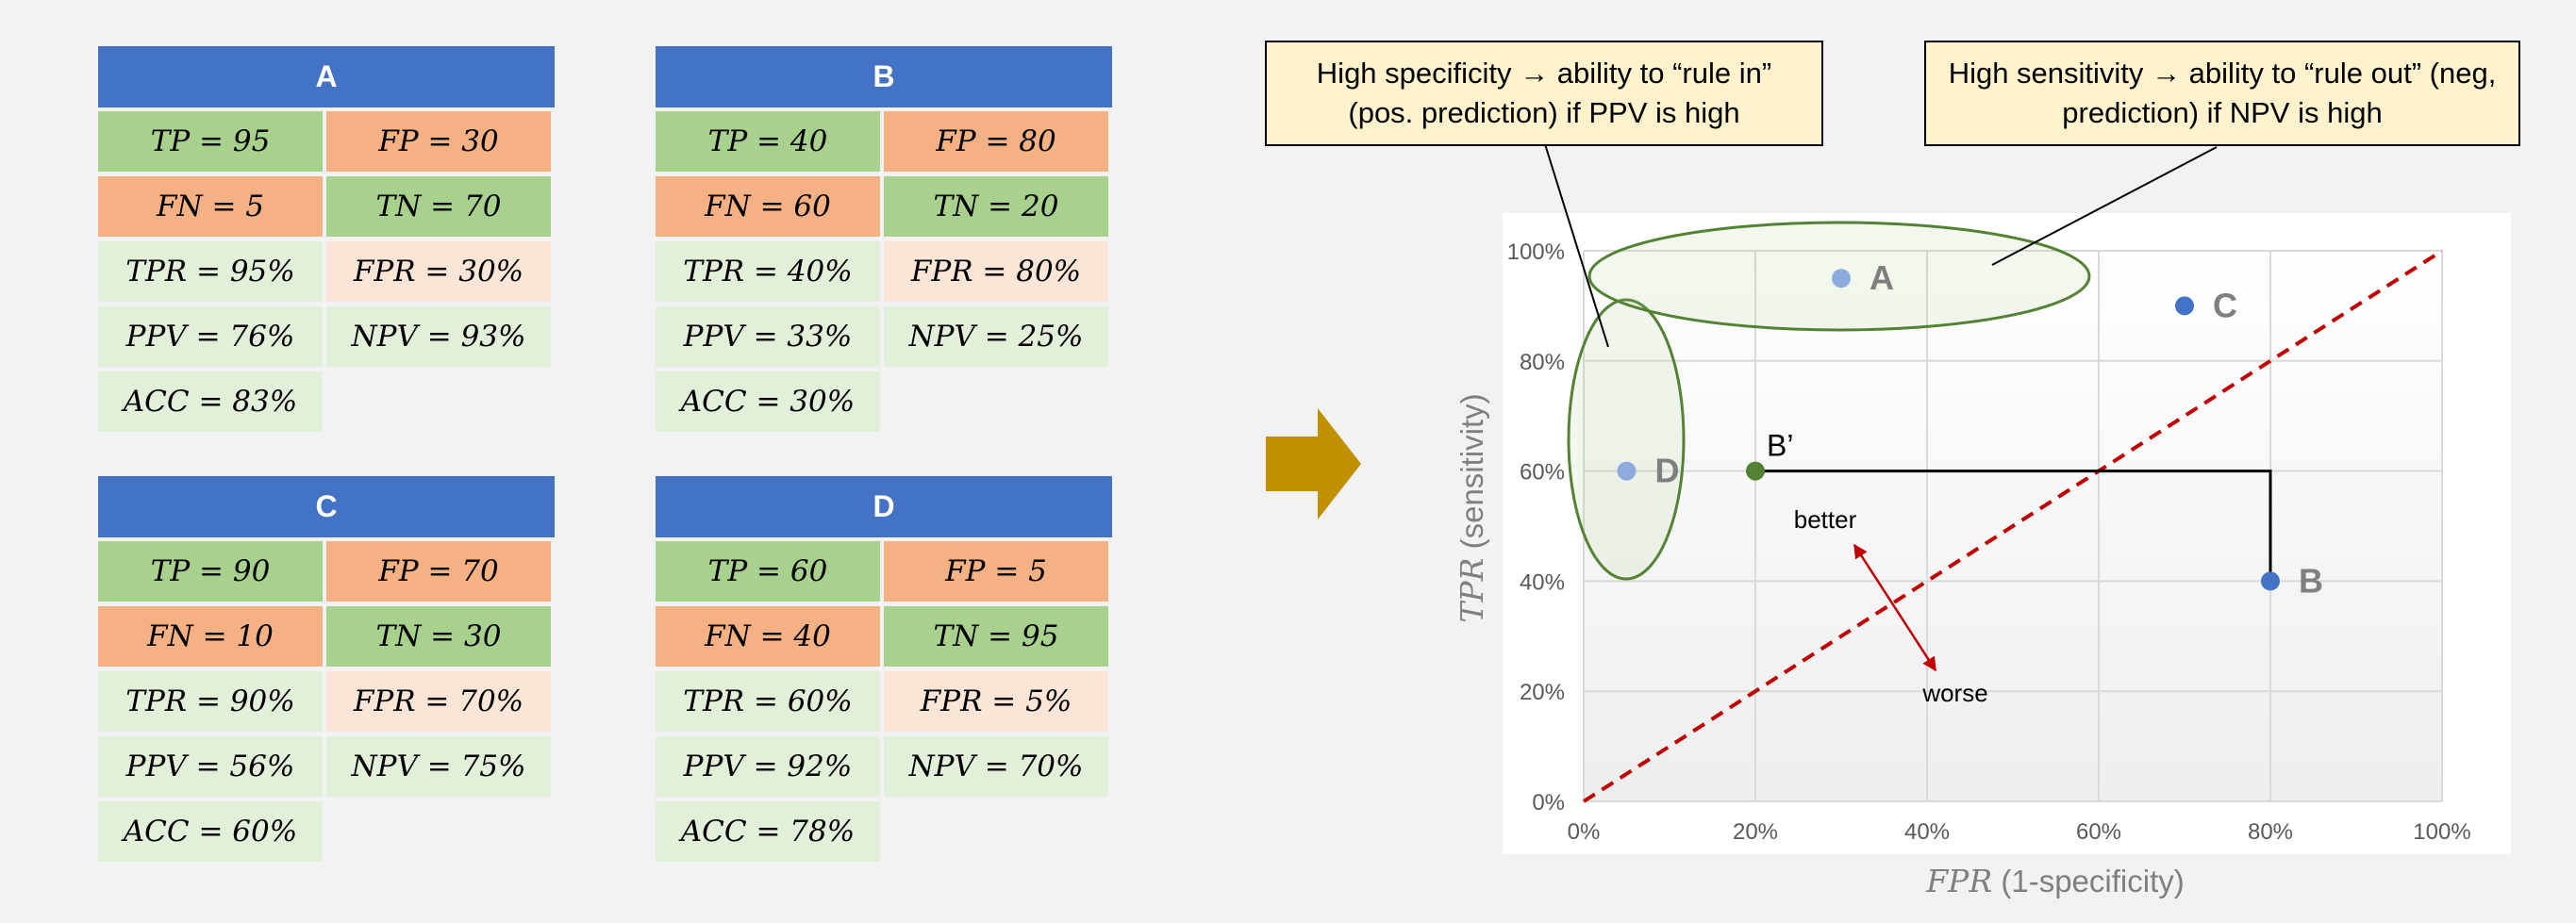 The height and width of the screenshot is (923, 2576). Describe the element at coordinates (884, 76) in the screenshot. I see `table-header: B` at that location.